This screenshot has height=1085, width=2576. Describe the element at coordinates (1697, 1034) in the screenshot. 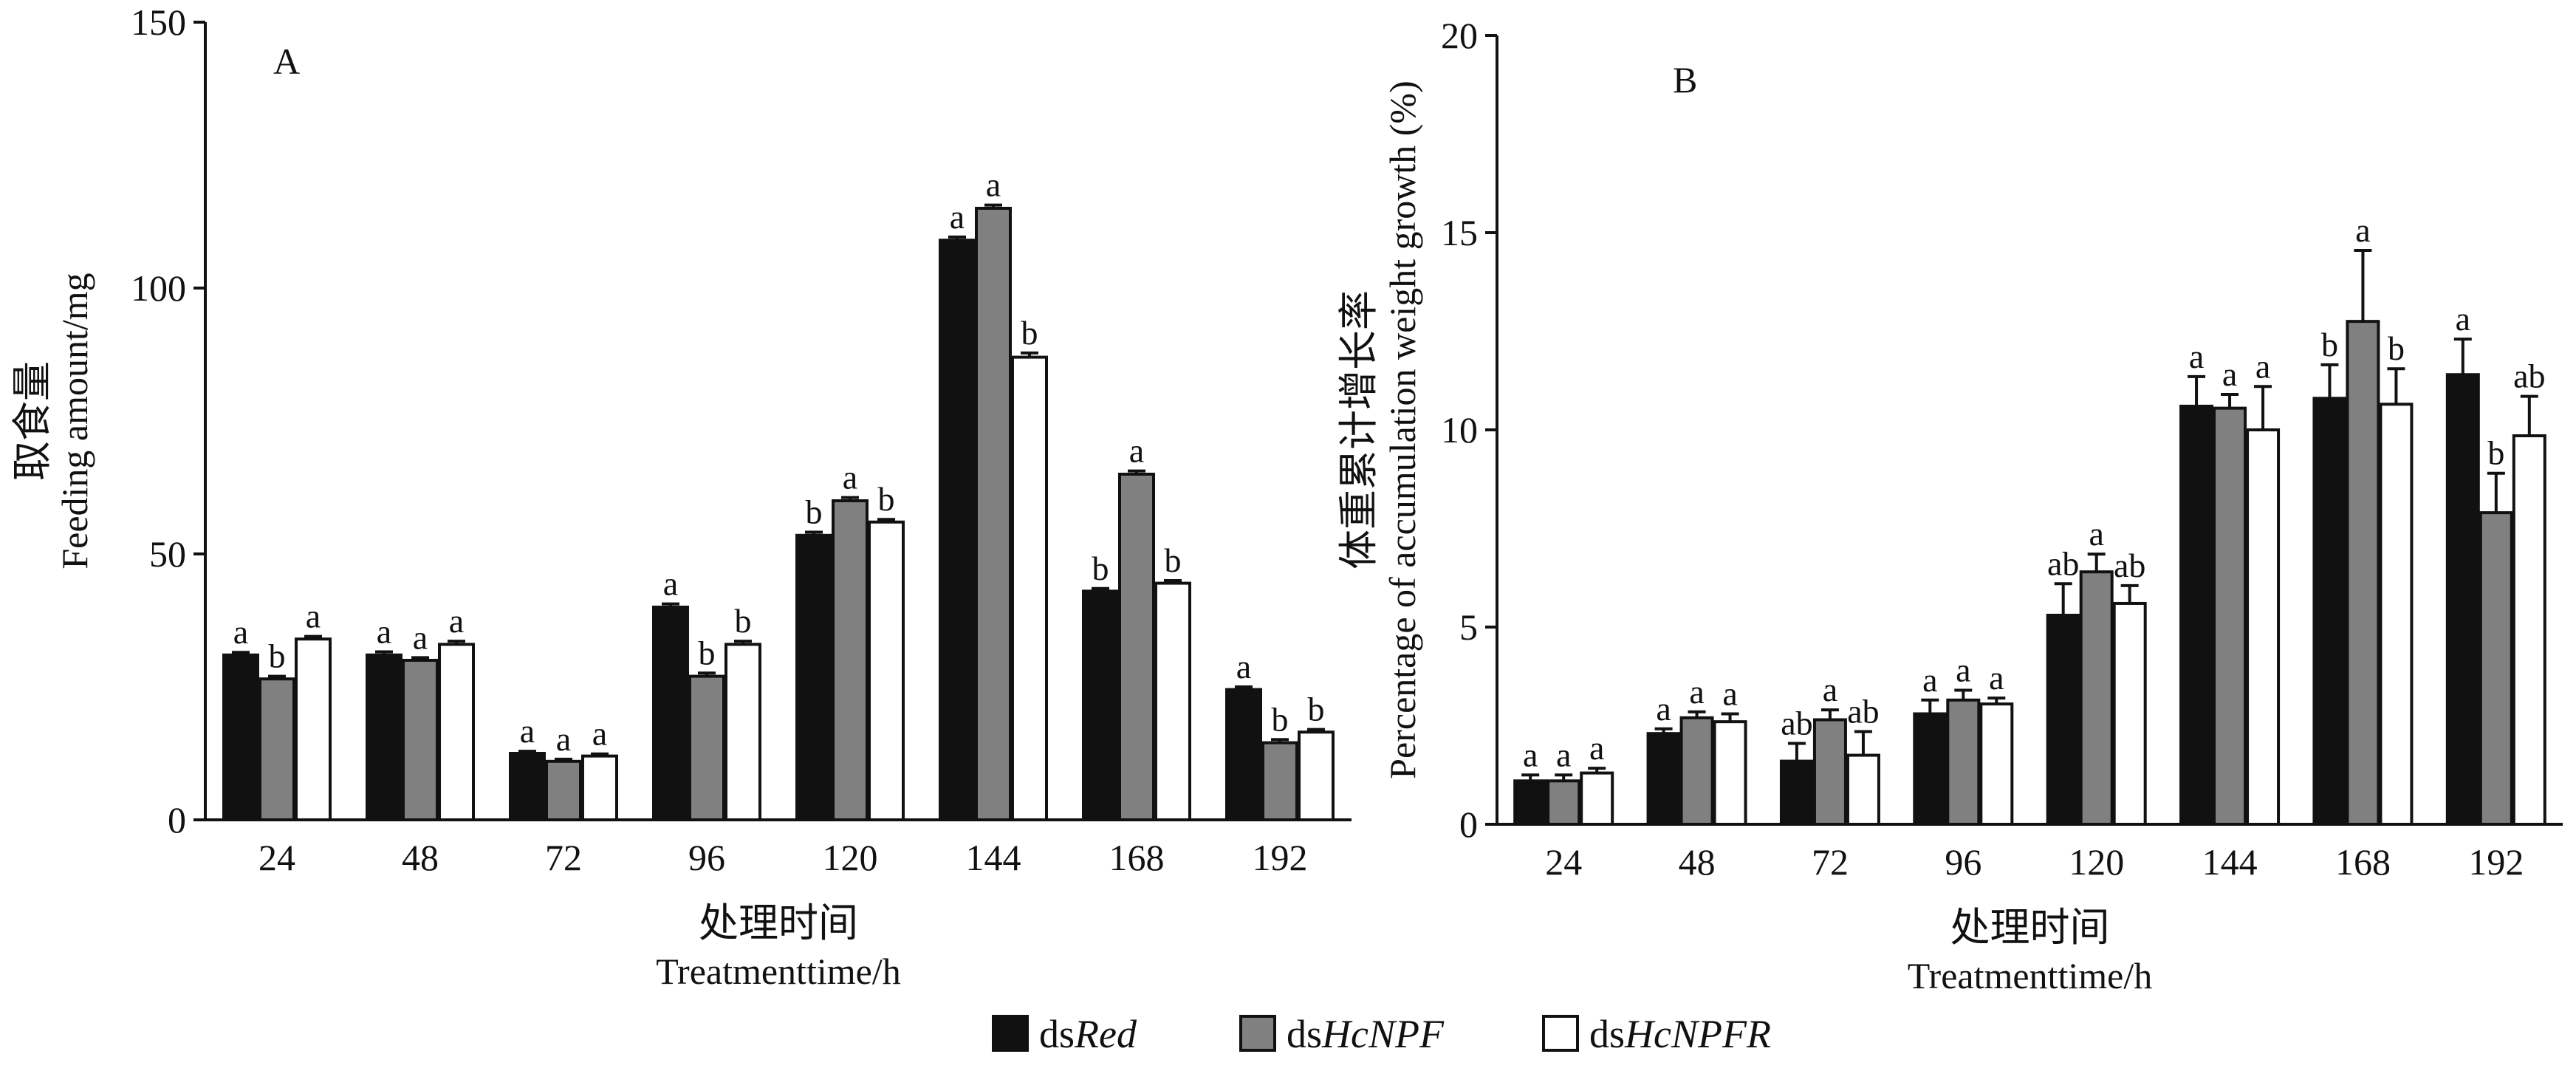

I see `legend-label-name: HcNPFR` at that location.